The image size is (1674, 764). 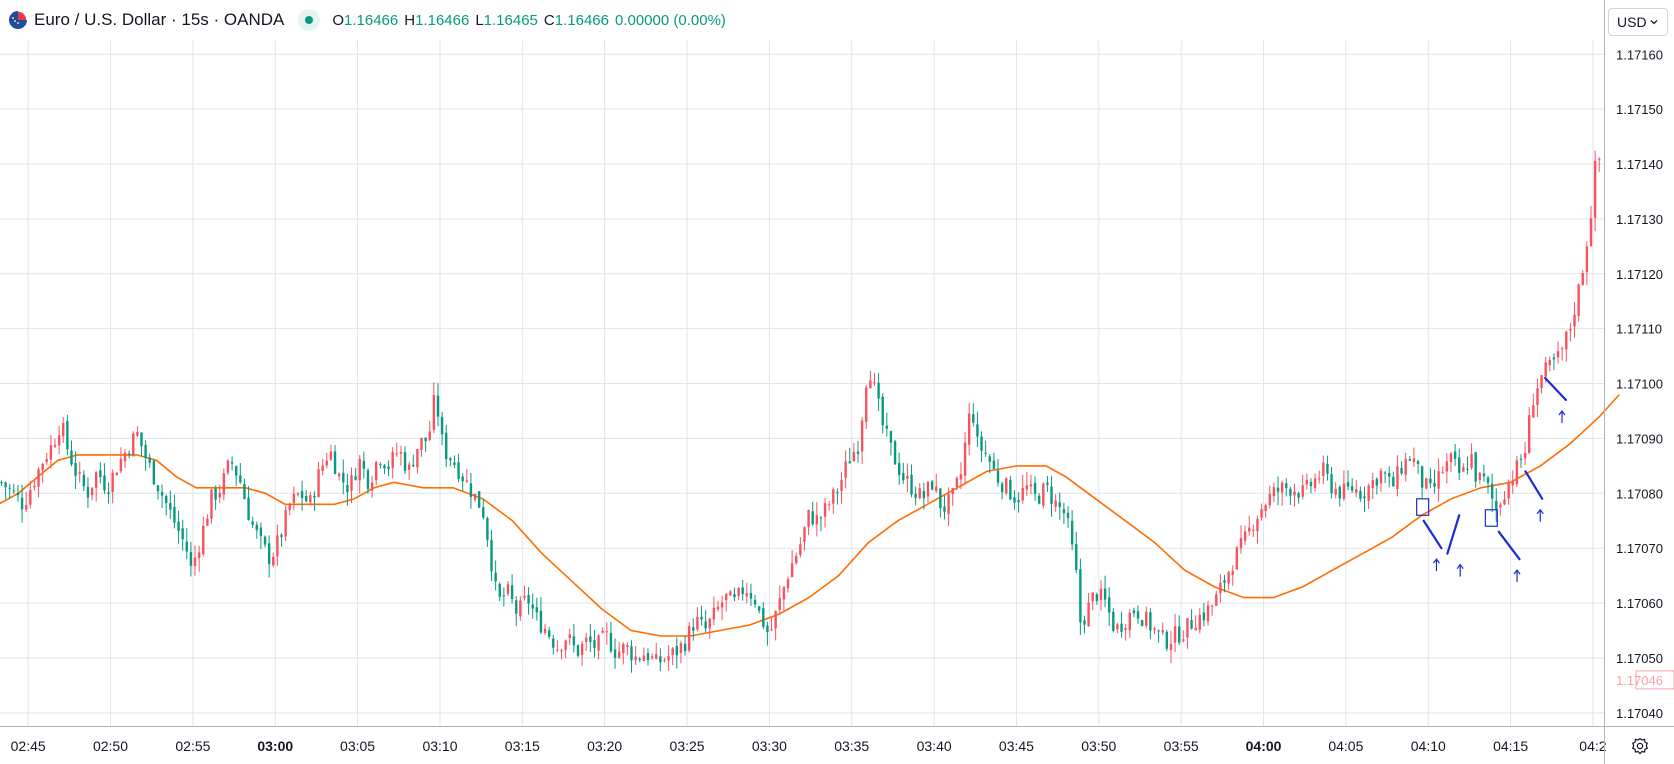 What do you see at coordinates (439, 746) in the screenshot?
I see `x-tick-label: 03:10` at bounding box center [439, 746].